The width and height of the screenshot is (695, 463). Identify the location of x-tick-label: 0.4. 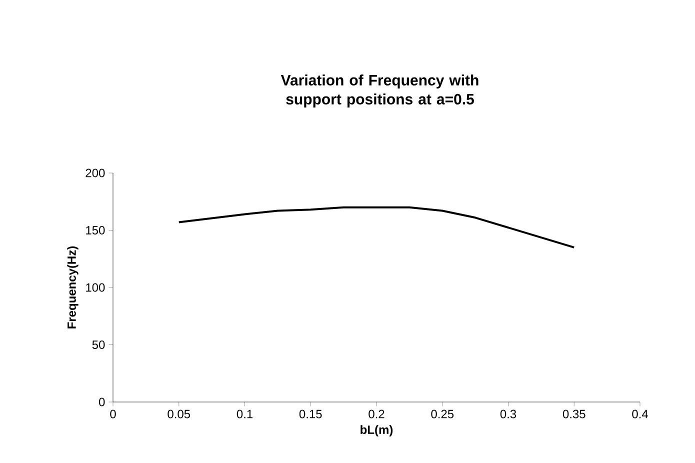
(640, 414).